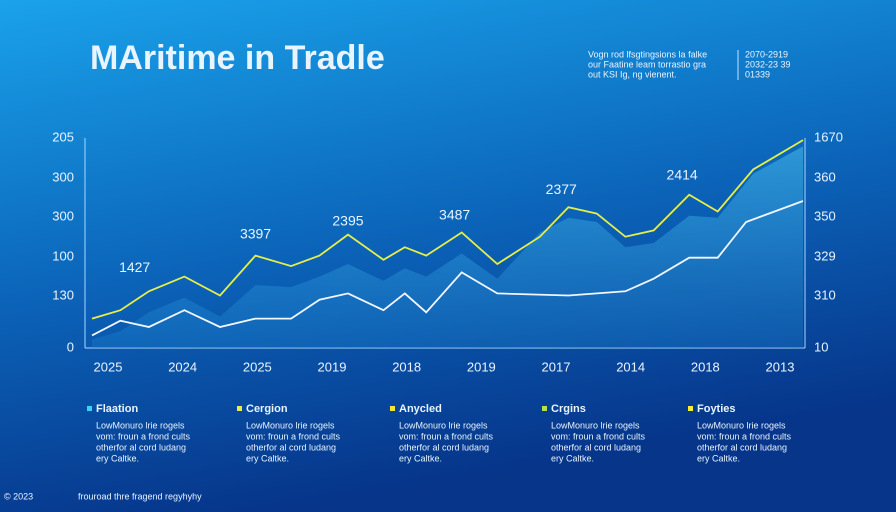 The height and width of the screenshot is (512, 896). What do you see at coordinates (182, 366) in the screenshot?
I see `x-tick-label: 2024` at bounding box center [182, 366].